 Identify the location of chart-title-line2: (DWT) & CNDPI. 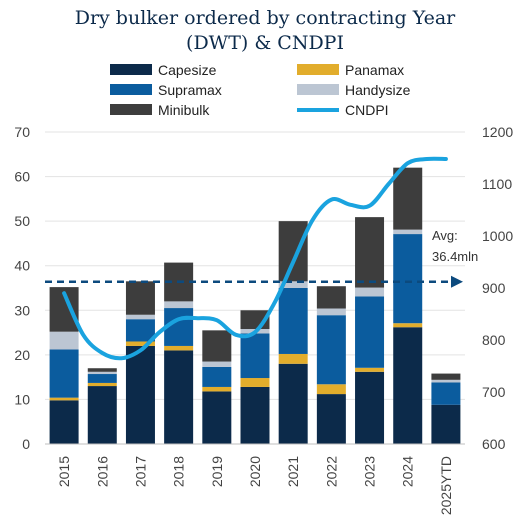
(265, 43).